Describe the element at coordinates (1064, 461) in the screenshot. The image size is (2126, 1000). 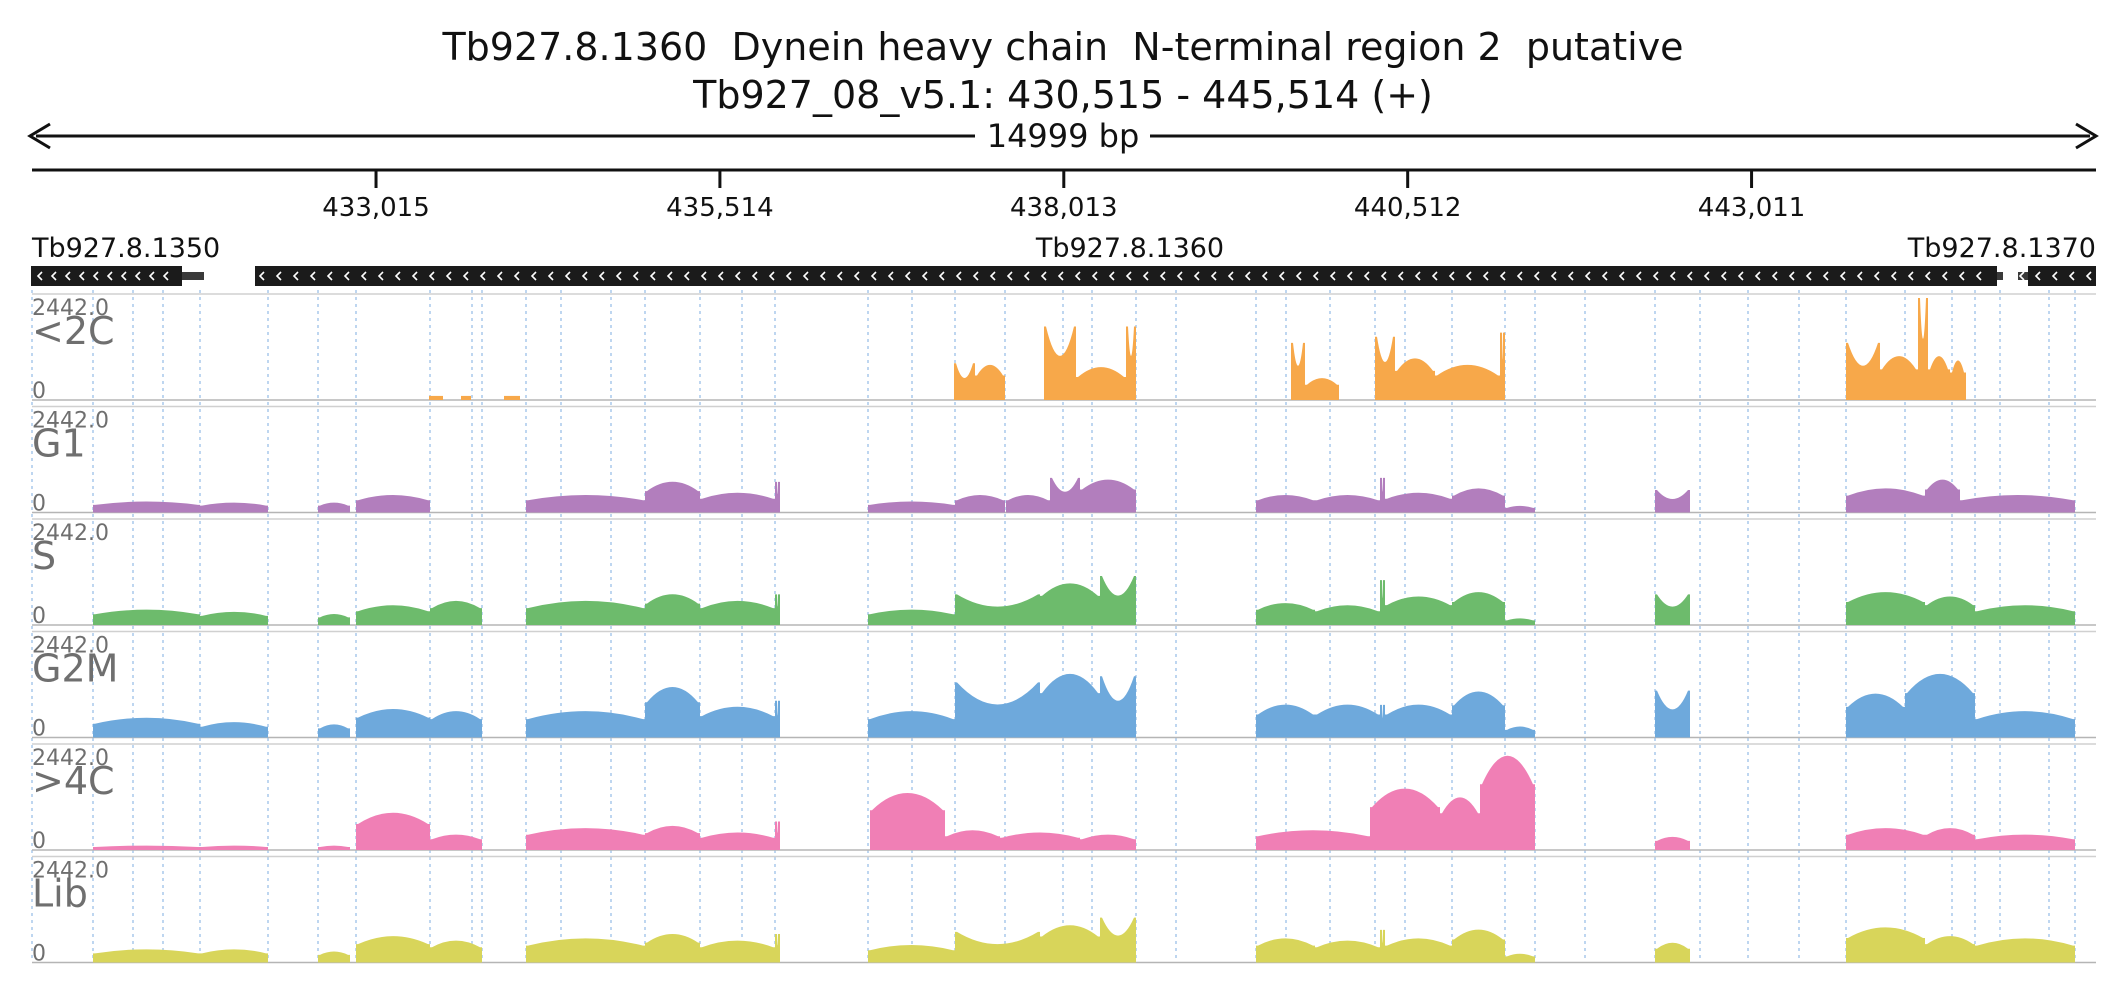
I see `coverage-track: 2442.0G1 0` at that location.